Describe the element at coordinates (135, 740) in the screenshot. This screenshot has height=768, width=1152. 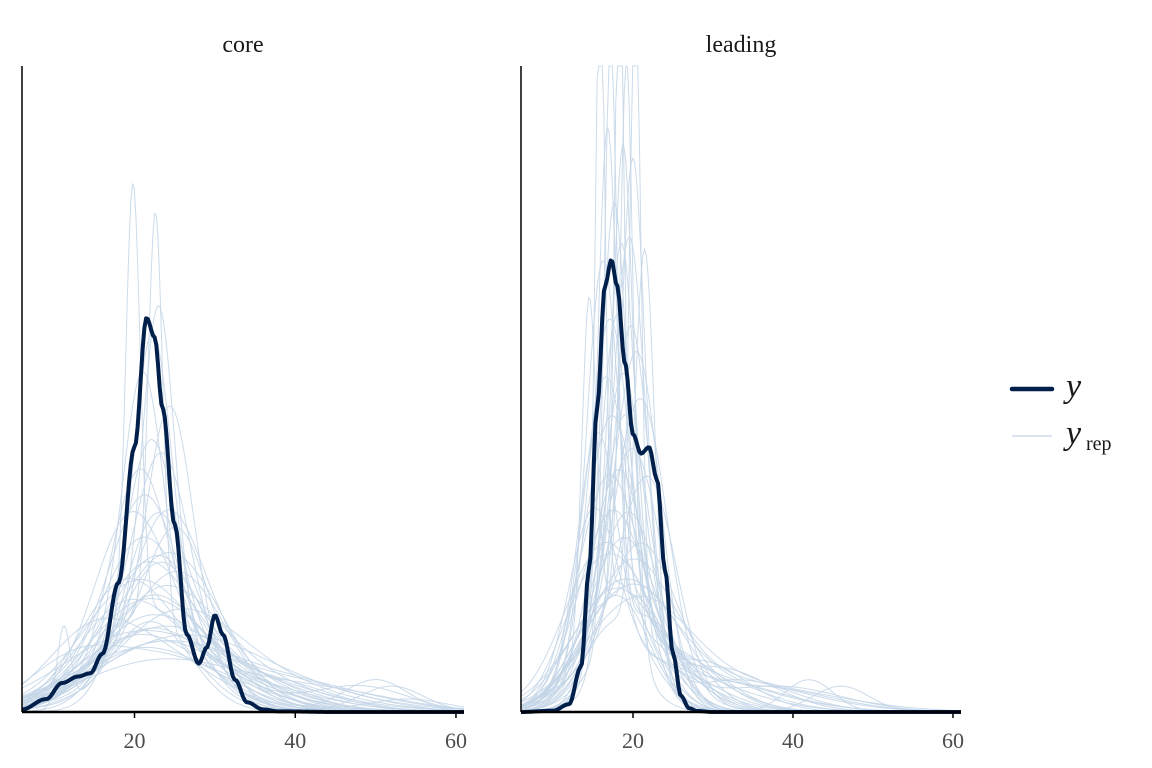
I see `x-tick-label-core-20: 20` at that location.